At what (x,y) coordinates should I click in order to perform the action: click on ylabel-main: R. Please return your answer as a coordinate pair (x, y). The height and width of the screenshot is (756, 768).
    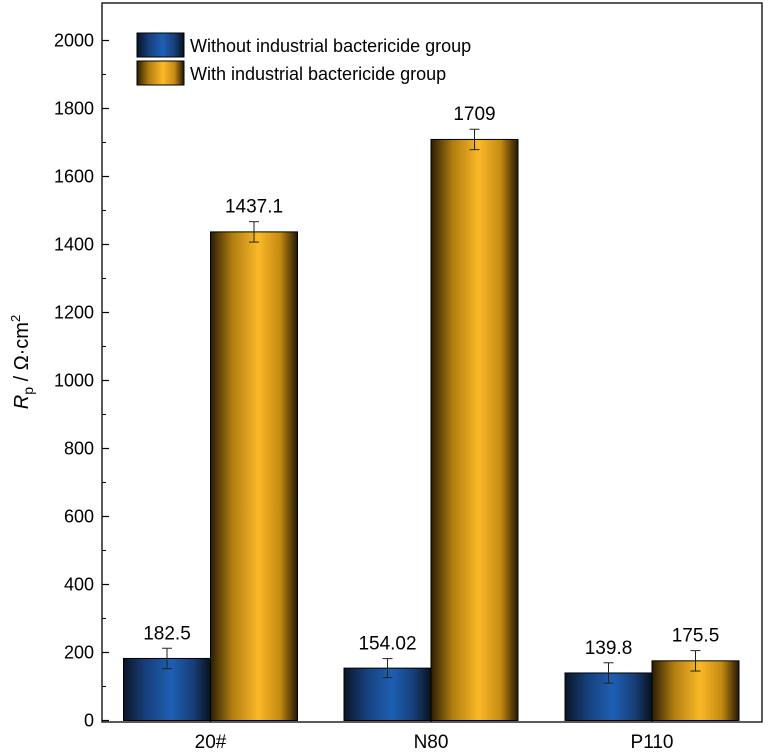
    Looking at the image, I should click on (22, 402).